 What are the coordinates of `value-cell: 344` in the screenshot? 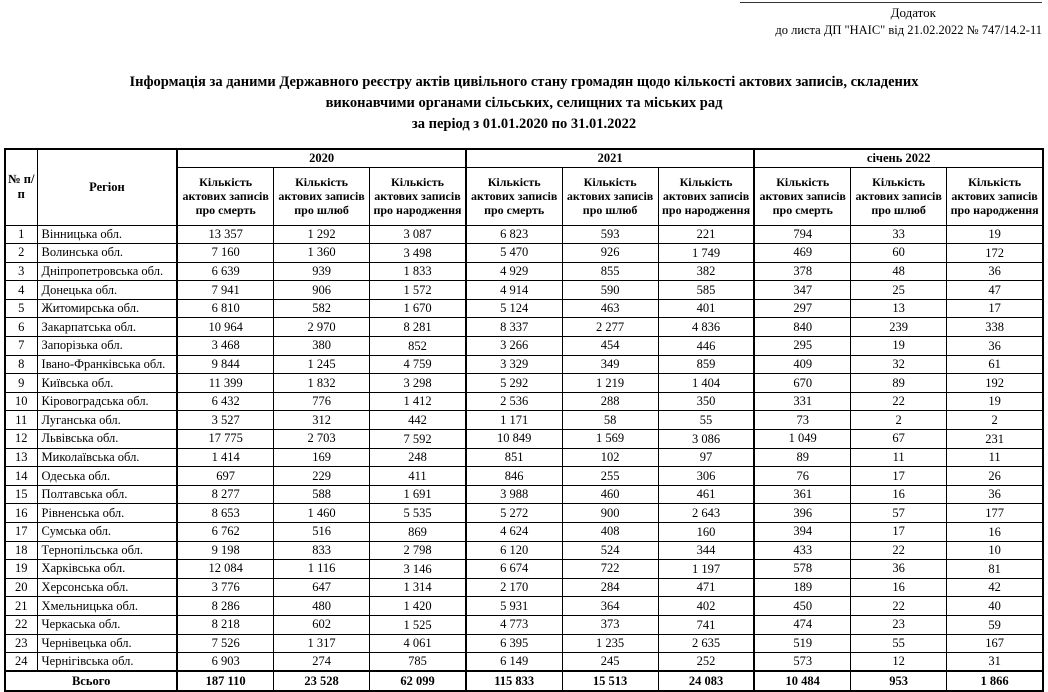 It's located at (706, 550).